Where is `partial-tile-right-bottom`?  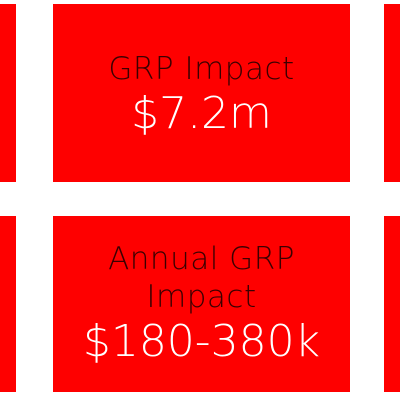
partial-tile-right-bottom is located at coordinates (392, 304).